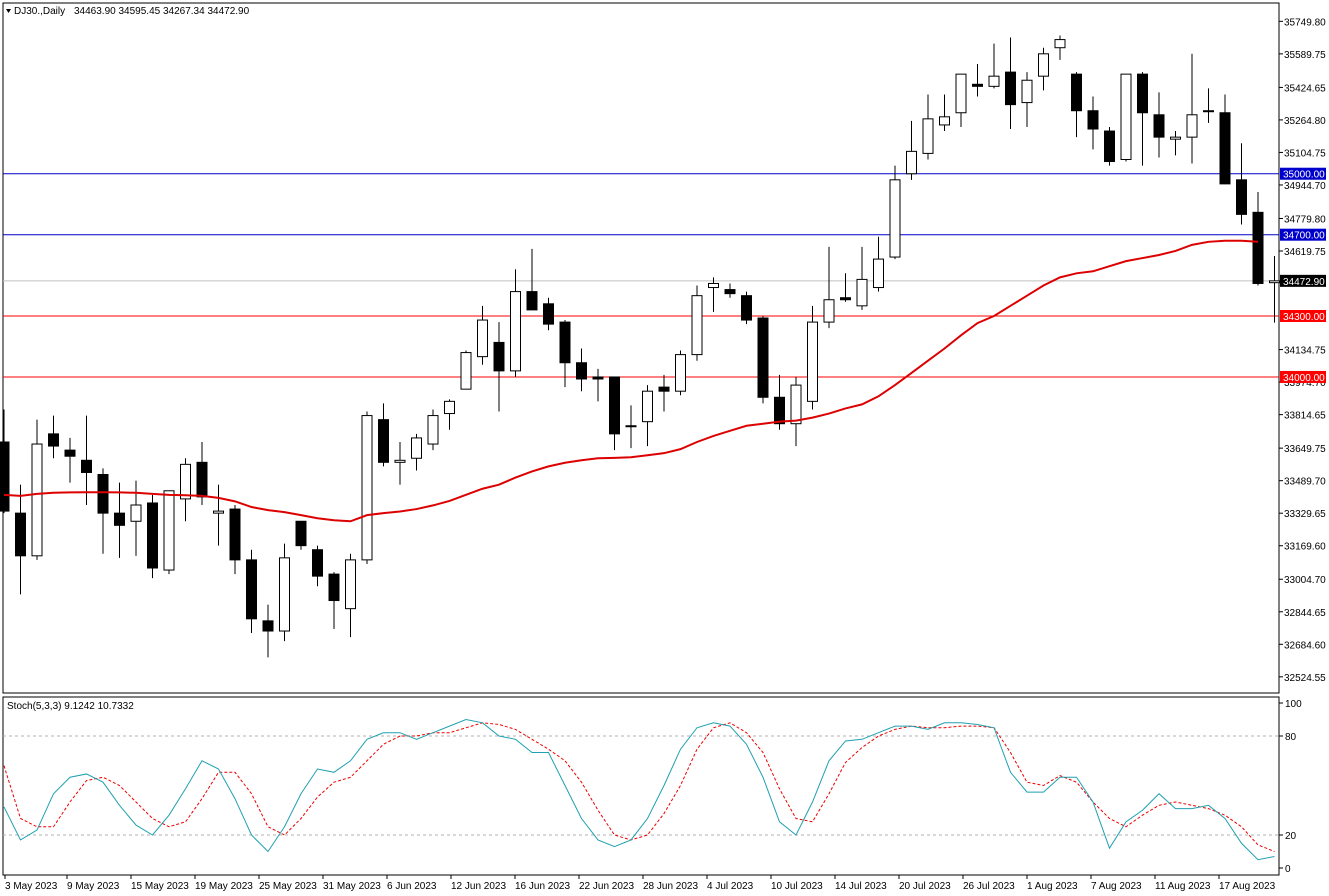  I want to click on stoch-title: Stoch(5,3,3) 9.1242 10.7332, so click(70, 706).